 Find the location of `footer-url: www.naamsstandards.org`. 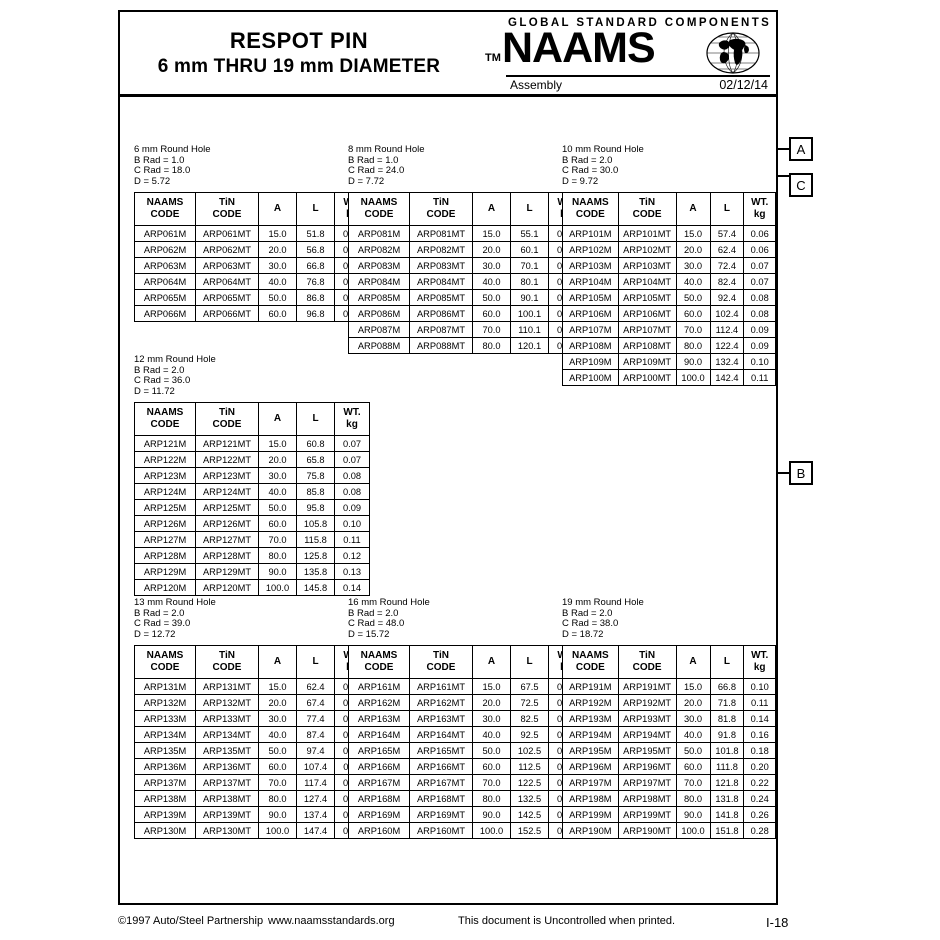

footer-url: www.naamsstandards.org is located at coordinates (331, 921).